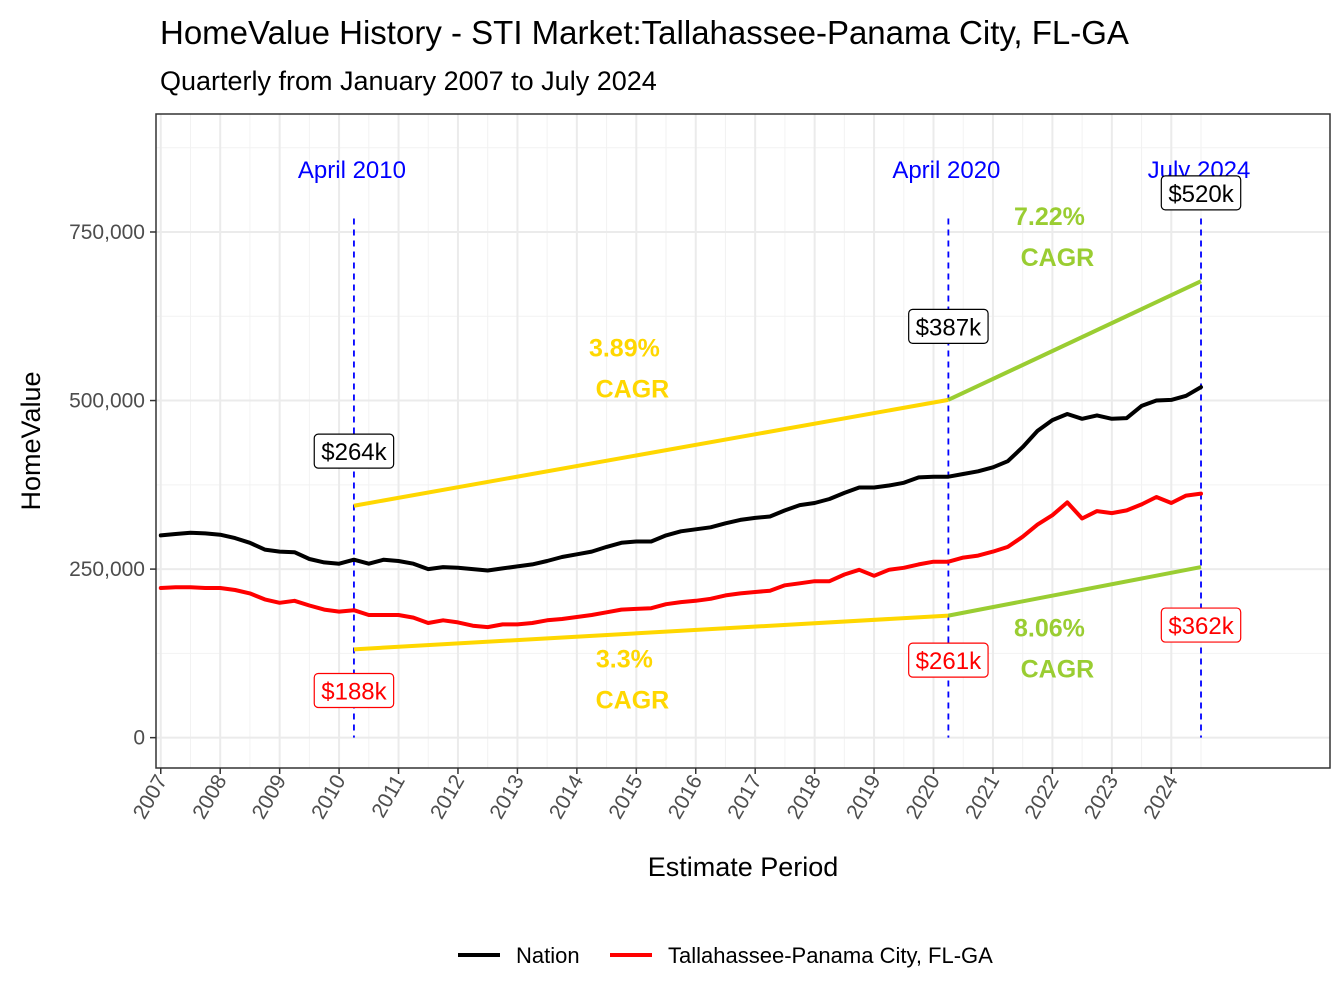 This screenshot has height=1008, width=1344. What do you see at coordinates (685, 797) in the screenshot?
I see `x-tick-label: 2016` at bounding box center [685, 797].